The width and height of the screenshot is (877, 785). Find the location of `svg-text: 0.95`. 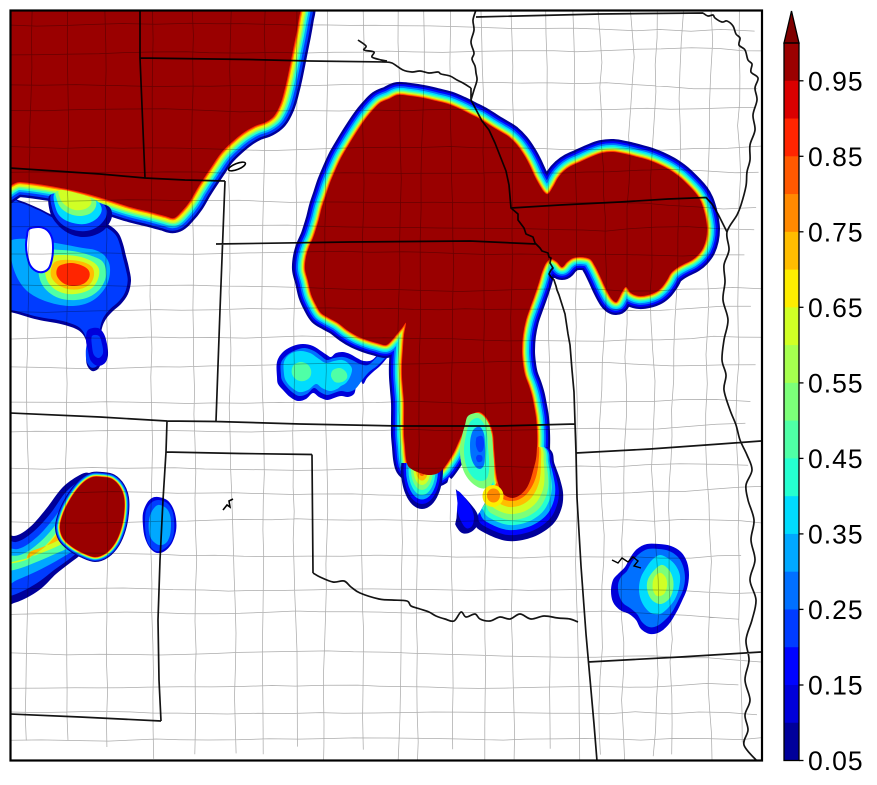

svg-text: 0.95 is located at coordinates (836, 81).